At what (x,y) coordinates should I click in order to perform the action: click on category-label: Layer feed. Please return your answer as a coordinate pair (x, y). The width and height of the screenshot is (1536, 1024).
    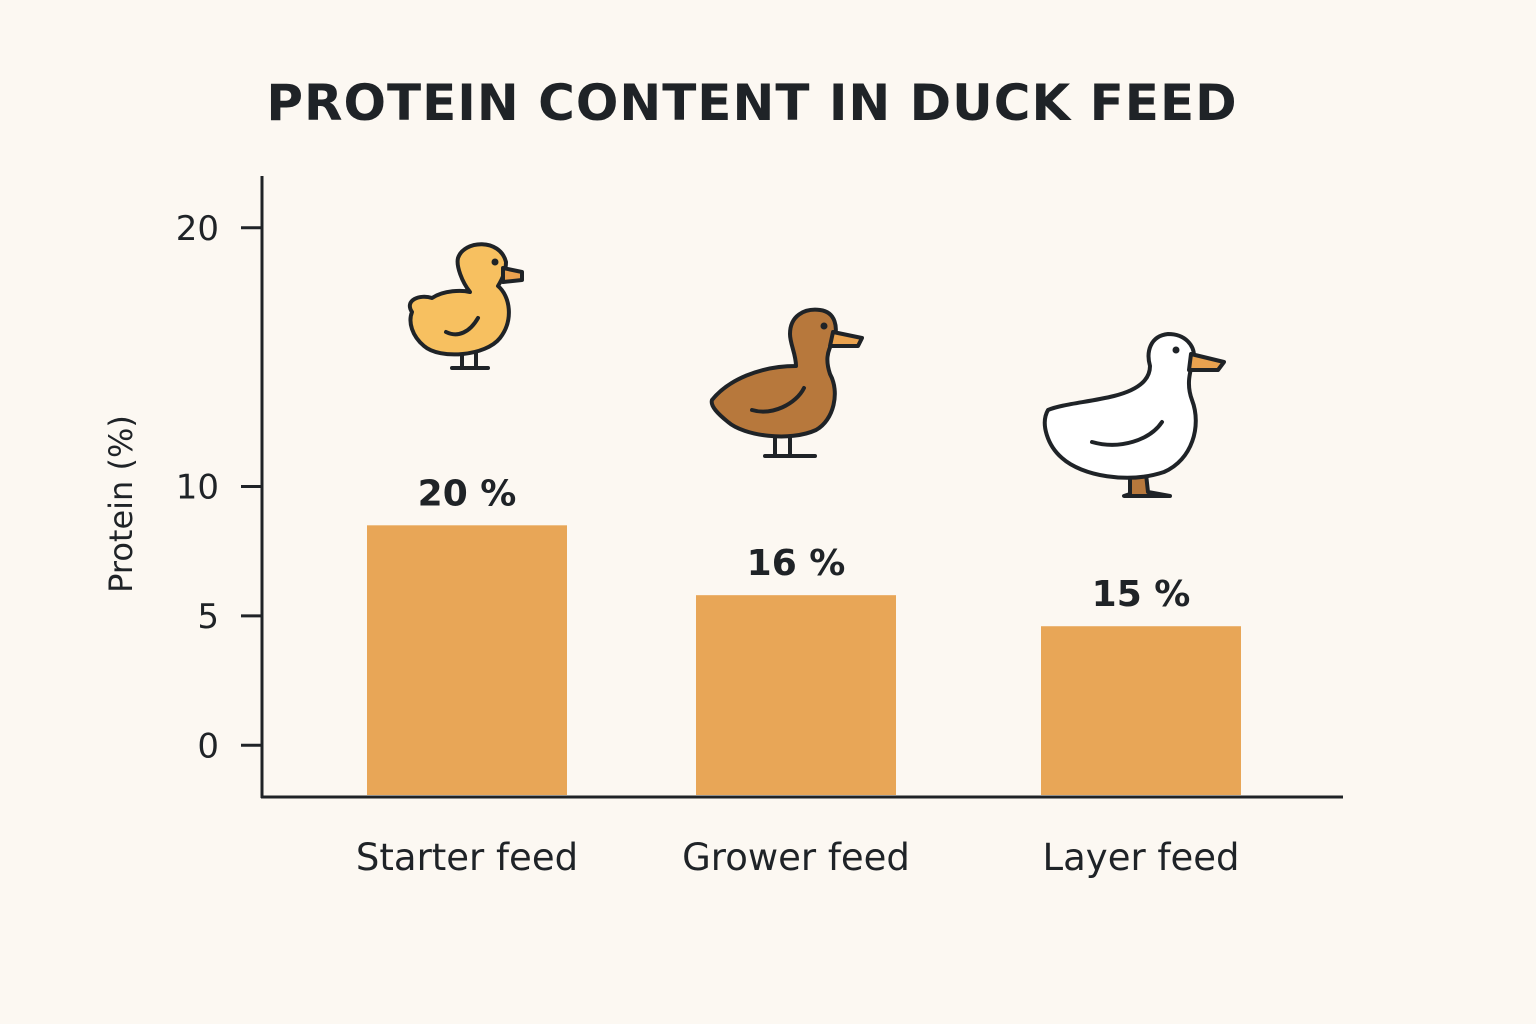
    Looking at the image, I should click on (1141, 857).